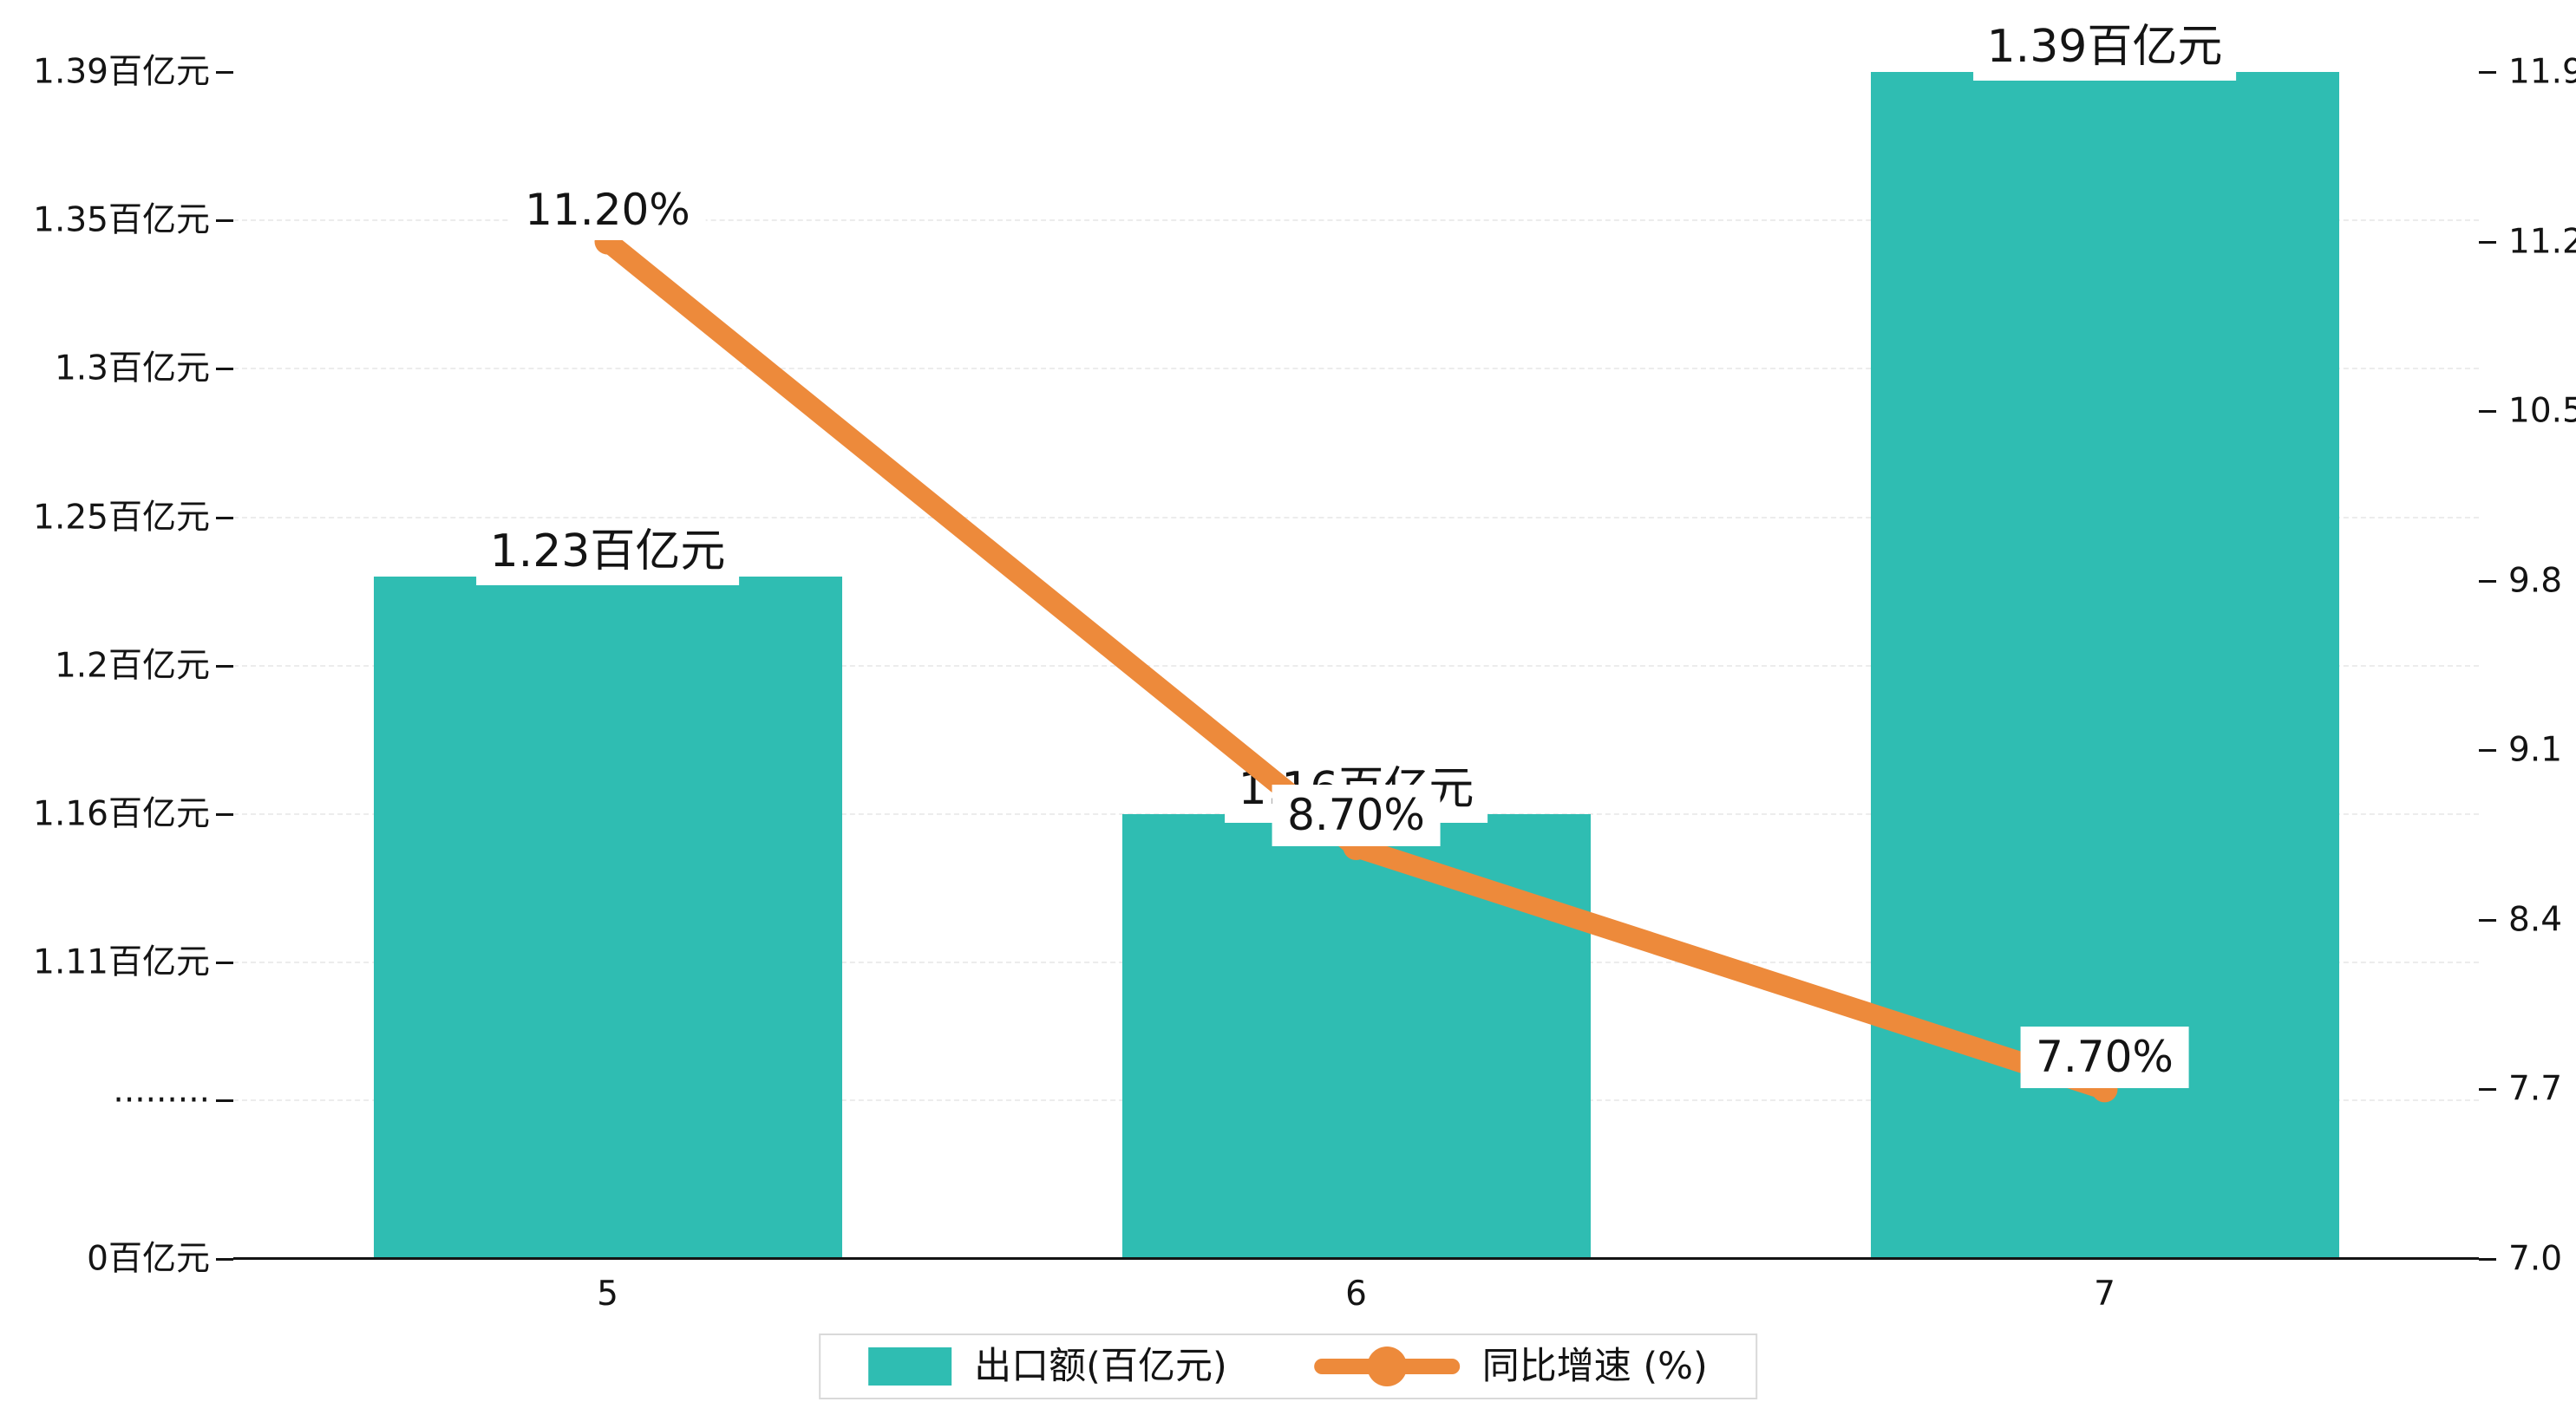 The height and width of the screenshot is (1415, 2576). What do you see at coordinates (1594, 1366) in the screenshot?
I see `legend-label-growth: 同比增速 (%)` at bounding box center [1594, 1366].